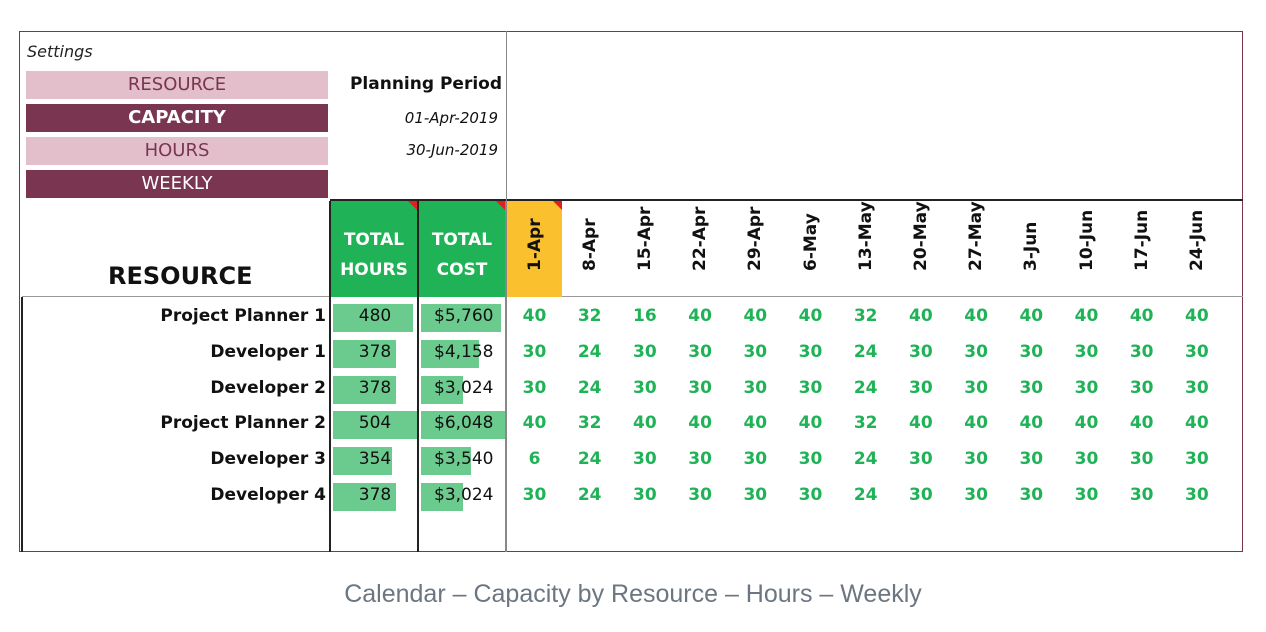 This screenshot has width=1266, height=632. Describe the element at coordinates (534, 459) in the screenshot. I see `weekly-capacity-cell: 6` at that location.